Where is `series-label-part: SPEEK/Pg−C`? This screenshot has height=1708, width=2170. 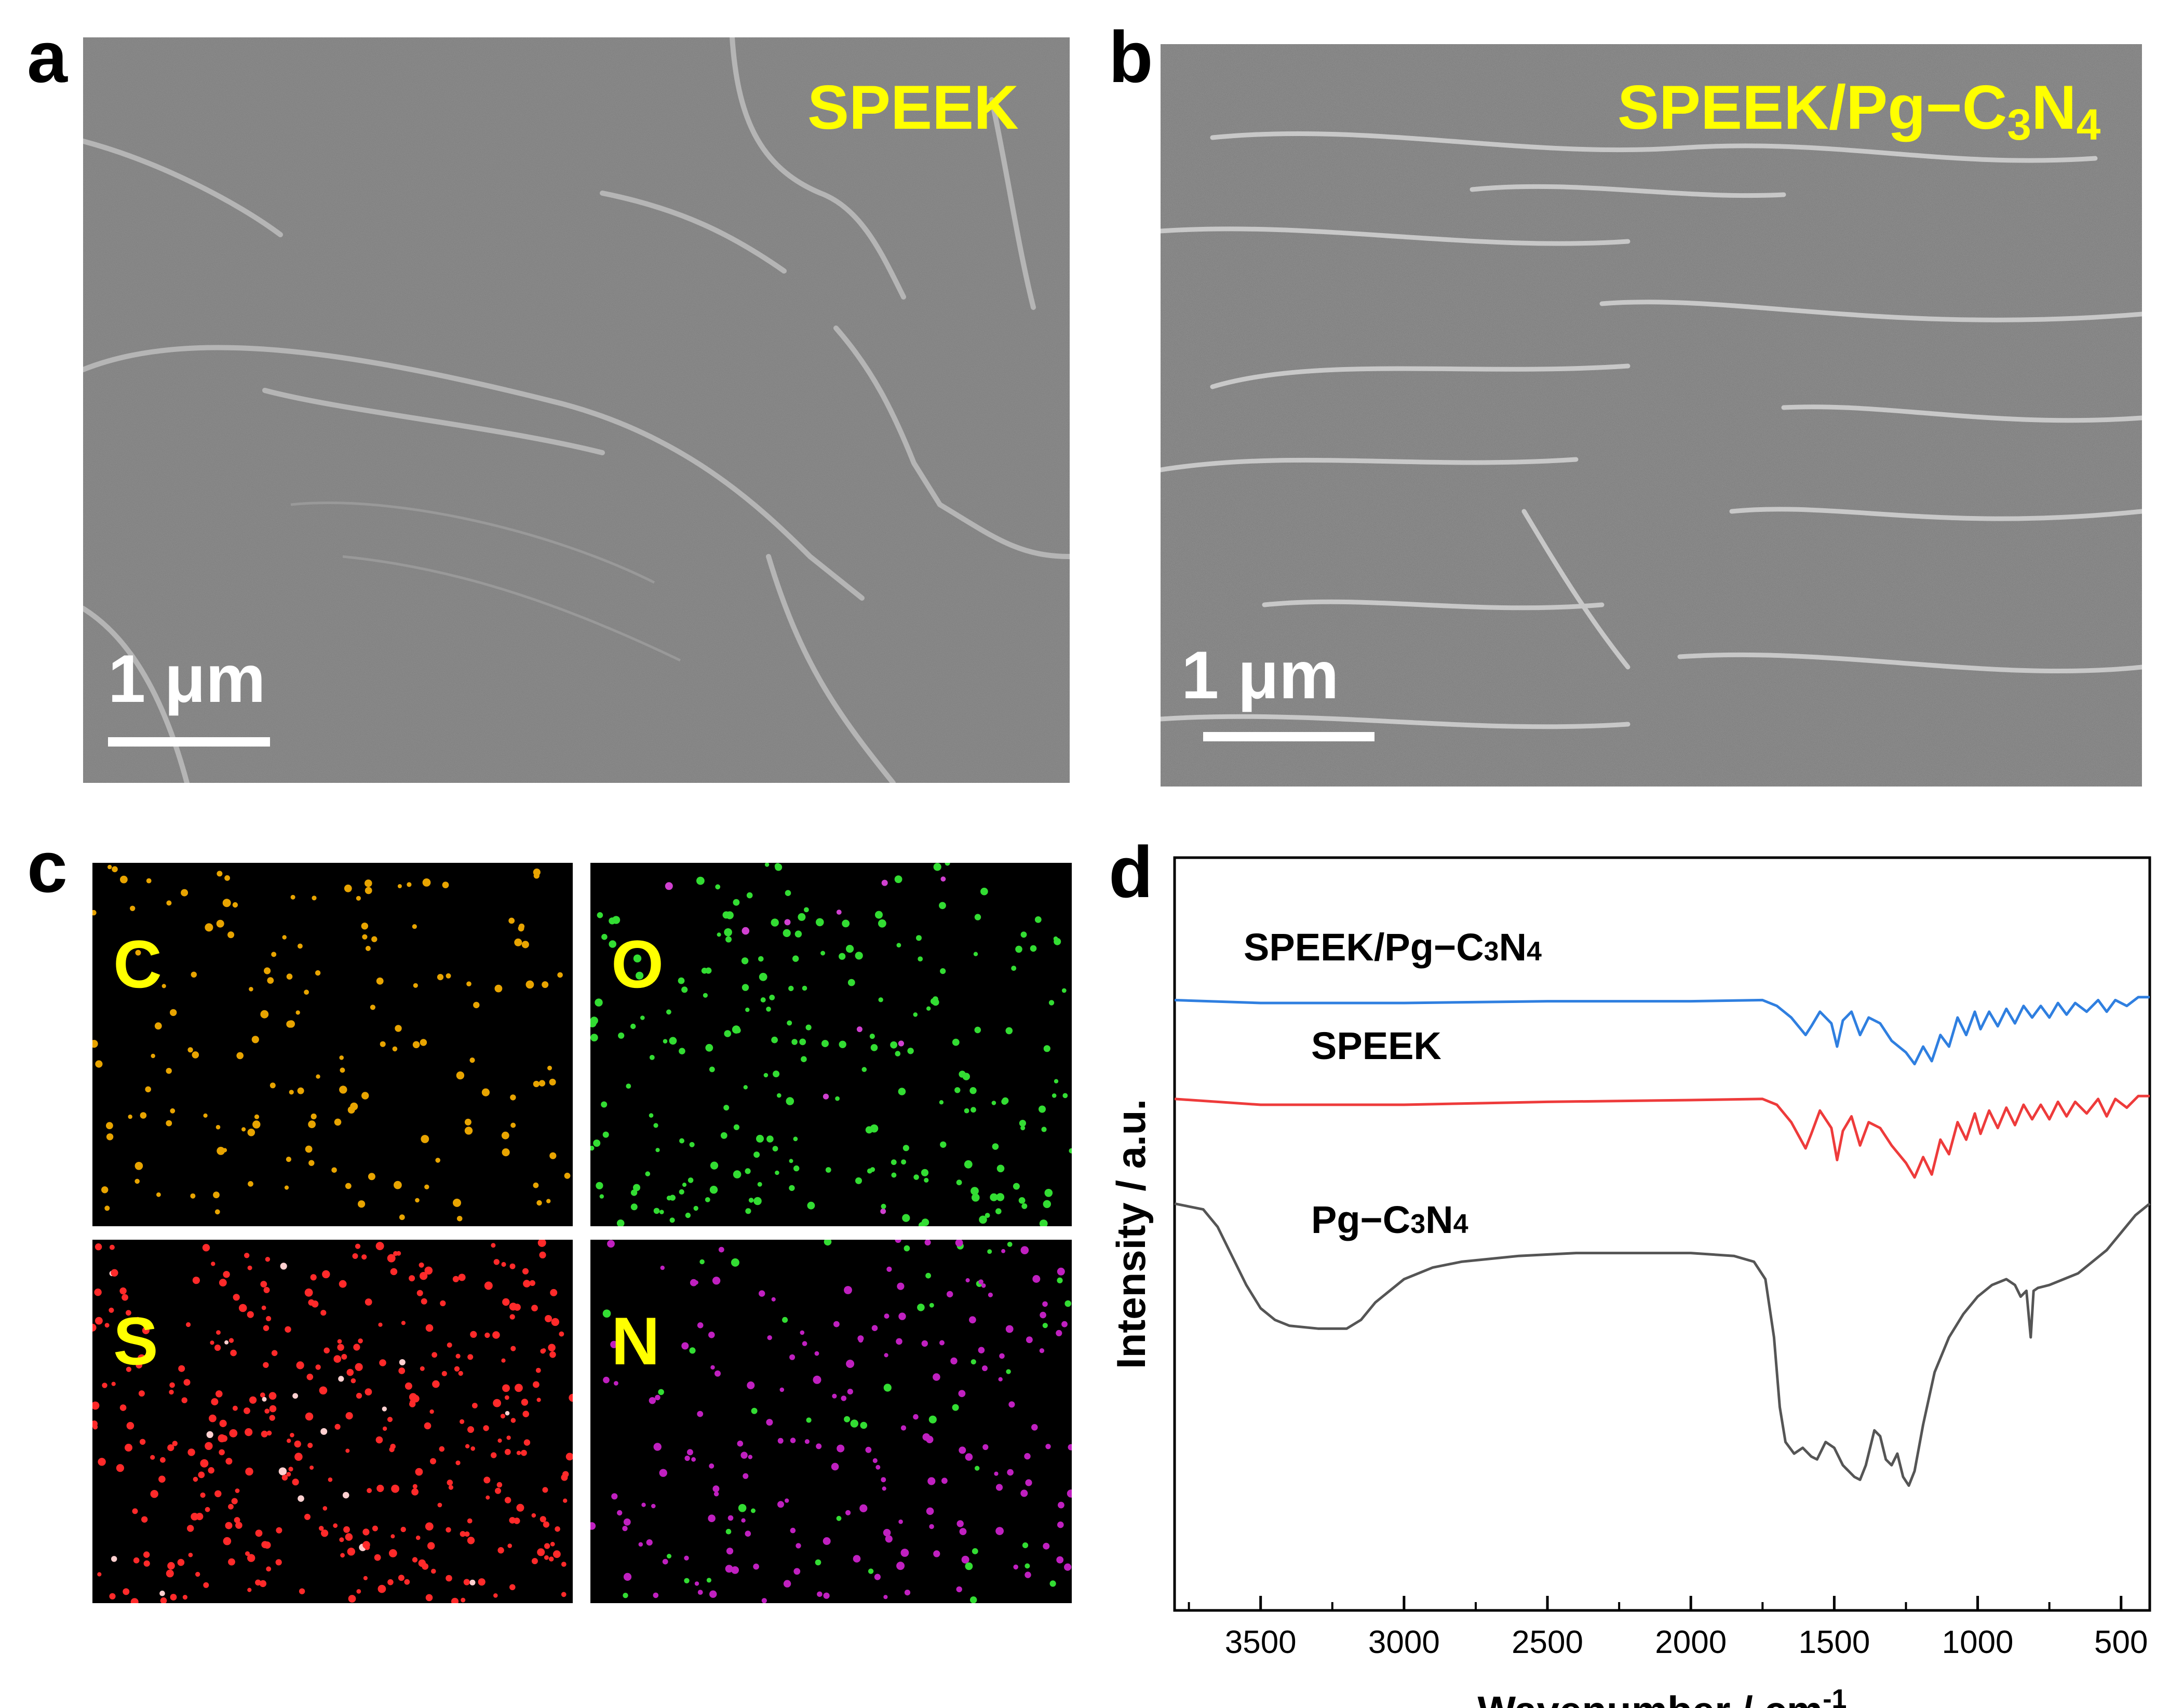
series-label-part: SPEEK/Pg−C is located at coordinates (1364, 947).